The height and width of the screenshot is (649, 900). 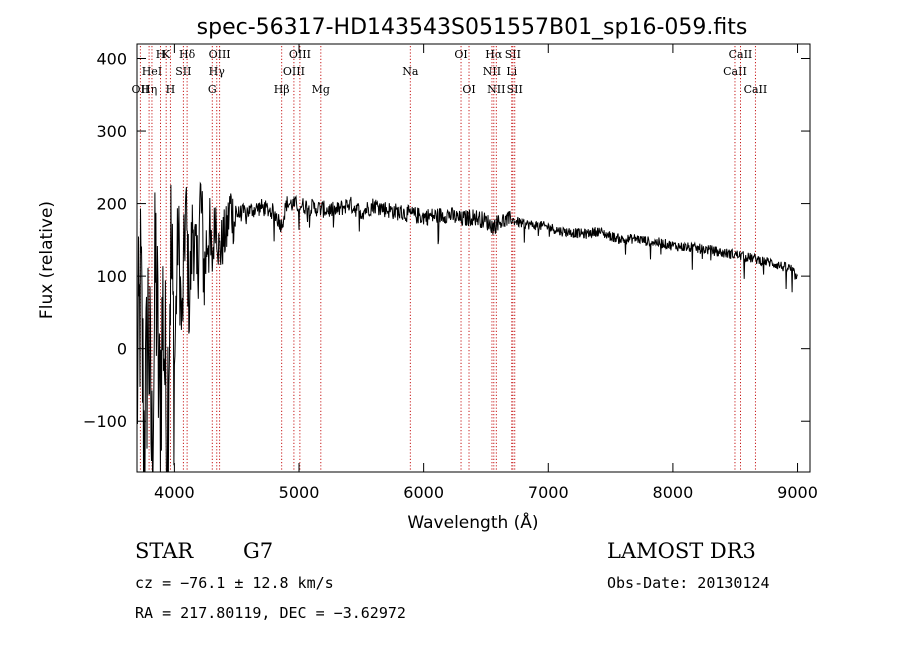 I want to click on y-tick-label: −100, so click(x=105, y=421).